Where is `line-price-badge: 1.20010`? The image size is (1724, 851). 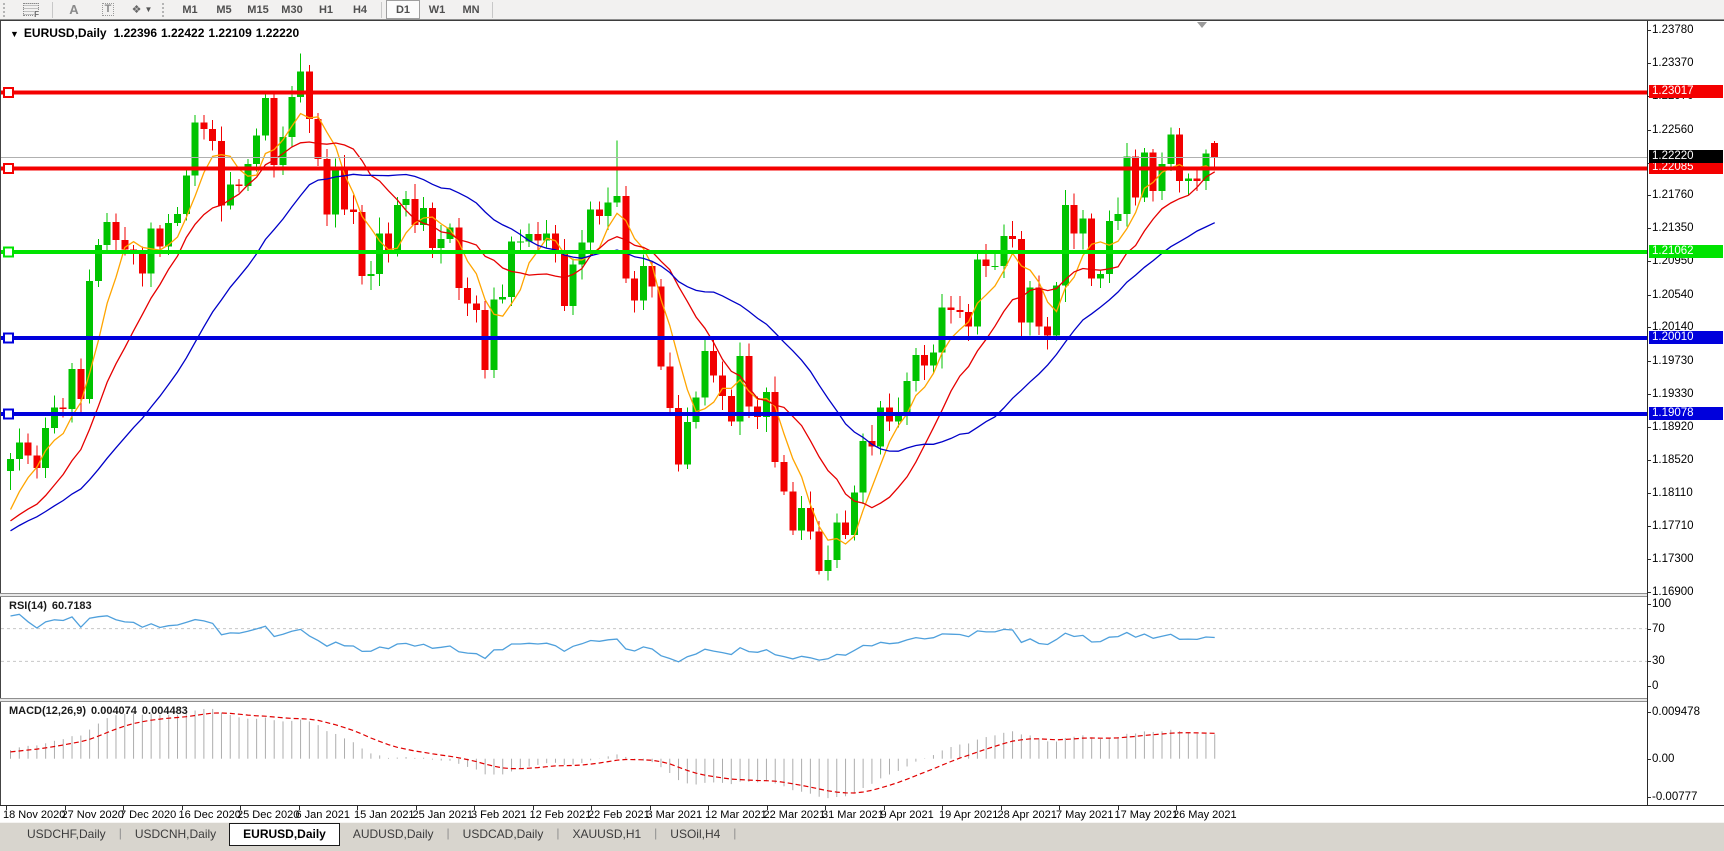
line-price-badge: 1.20010 is located at coordinates (1686, 337).